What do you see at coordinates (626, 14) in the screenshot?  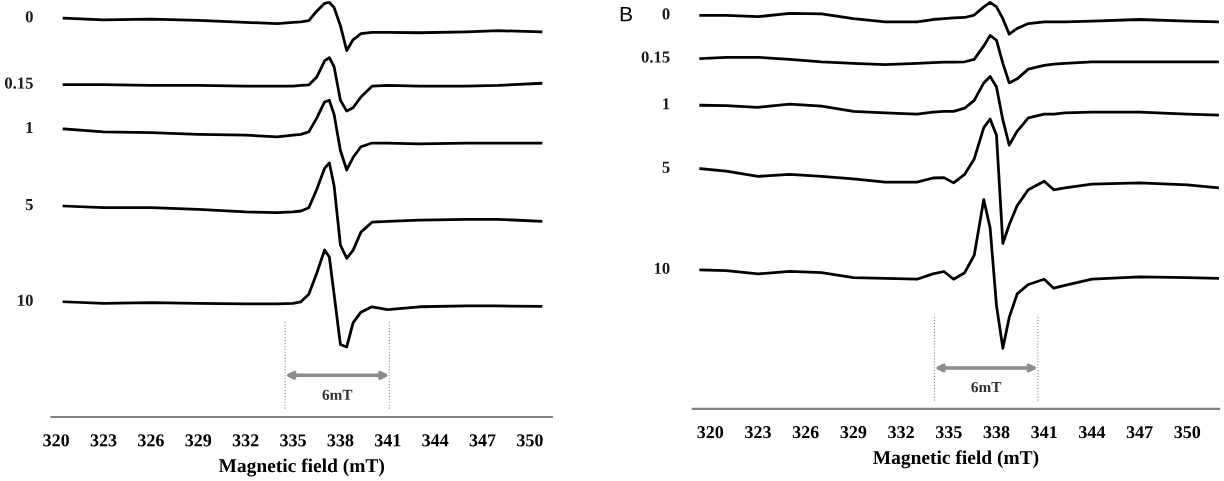 I see `chart-title: B` at bounding box center [626, 14].